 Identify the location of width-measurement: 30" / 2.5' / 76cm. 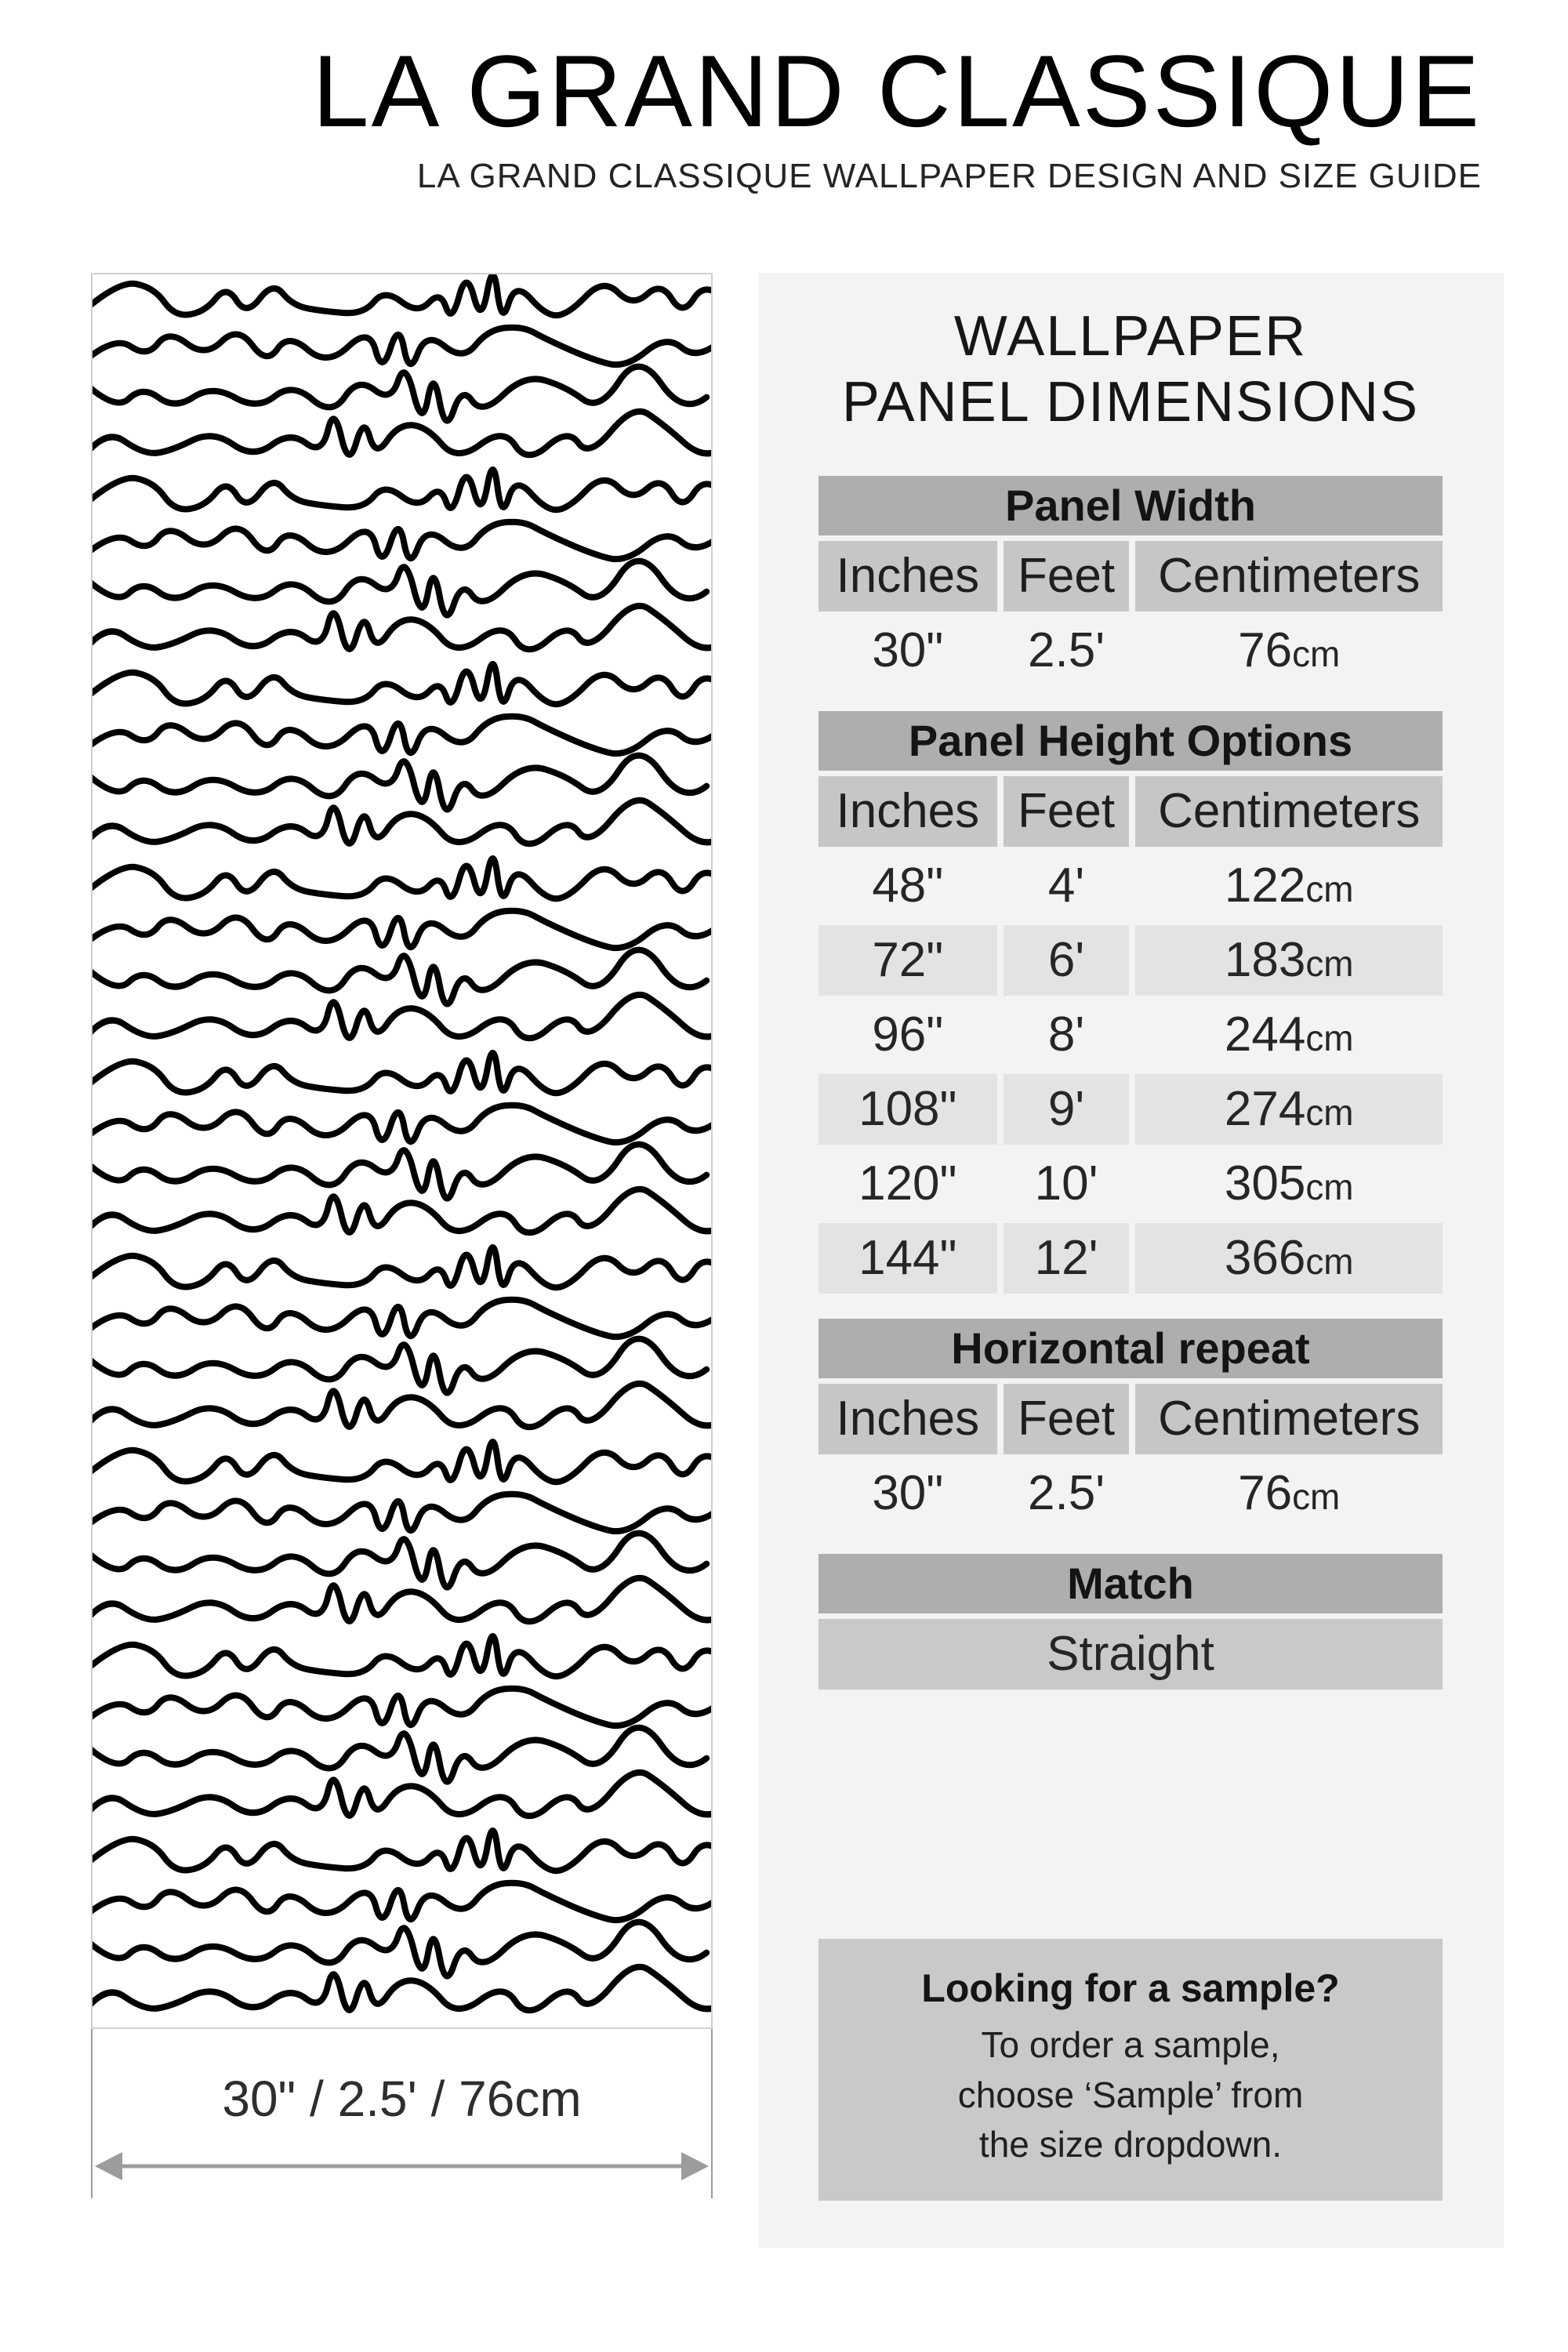
(402, 2121).